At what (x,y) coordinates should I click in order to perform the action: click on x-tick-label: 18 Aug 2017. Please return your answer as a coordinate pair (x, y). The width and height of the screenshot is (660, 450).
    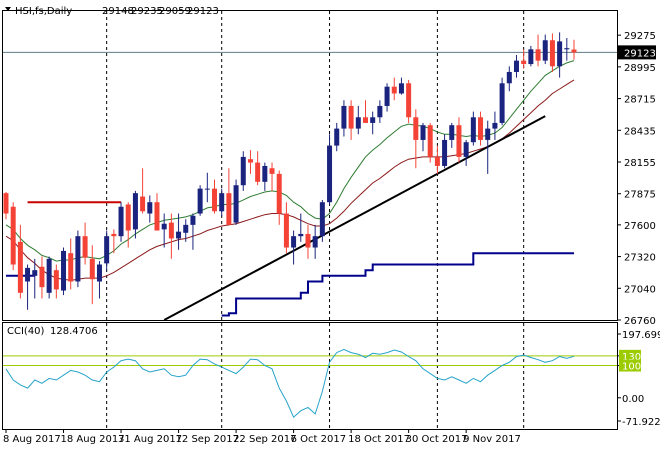
    Looking at the image, I should click on (93, 439).